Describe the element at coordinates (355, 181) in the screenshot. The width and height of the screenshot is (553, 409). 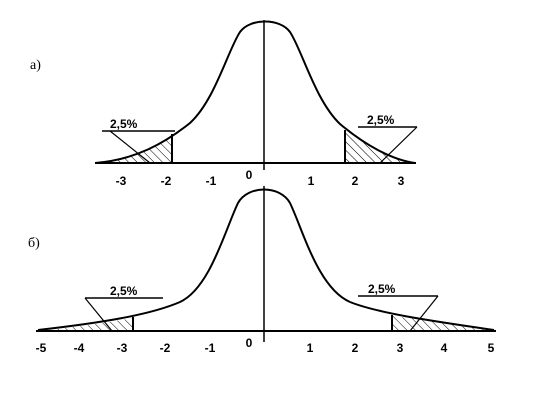
I see `panel-a-tick: 2` at that location.